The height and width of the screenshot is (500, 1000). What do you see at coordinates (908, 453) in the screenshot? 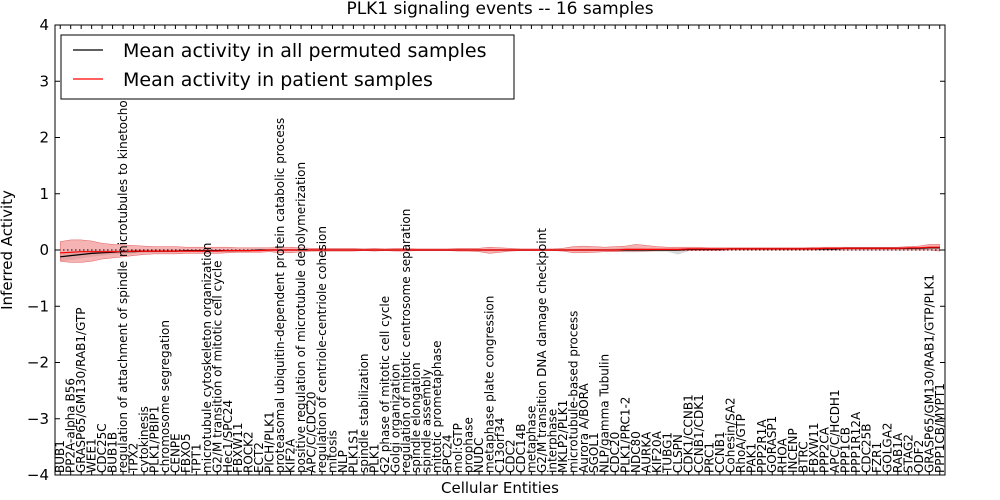
I see `category-label: STAG2` at bounding box center [908, 453].